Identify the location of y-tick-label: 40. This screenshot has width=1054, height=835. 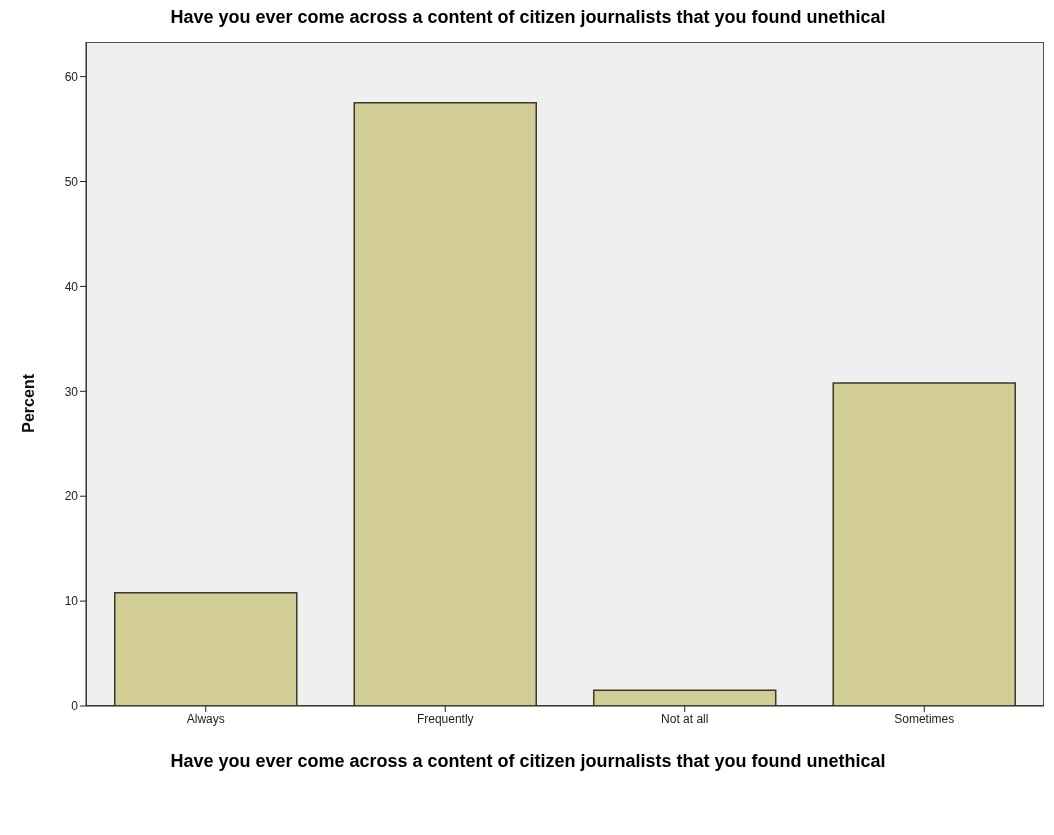
(71, 286).